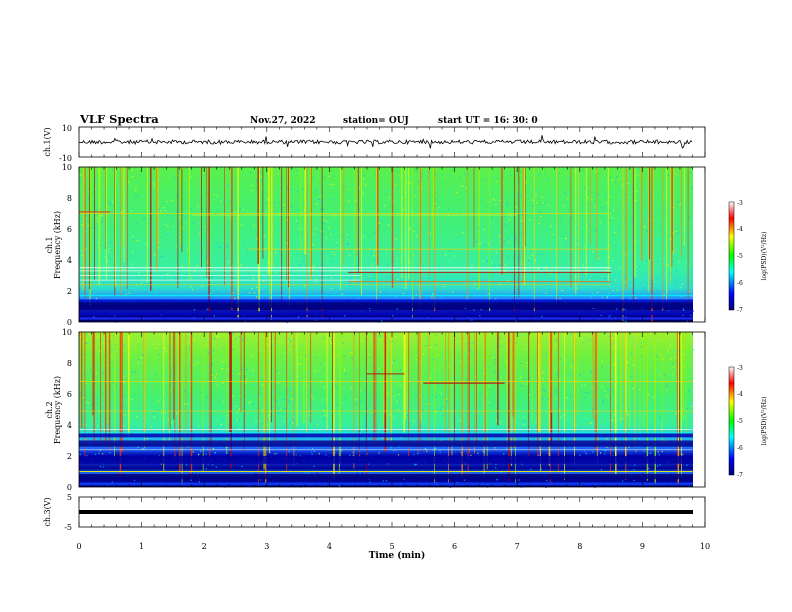  What do you see at coordinates (67, 410) in the screenshot?
I see `ch2-spectrogram-yticks: 0 2 4 6 8 10` at bounding box center [67, 410].